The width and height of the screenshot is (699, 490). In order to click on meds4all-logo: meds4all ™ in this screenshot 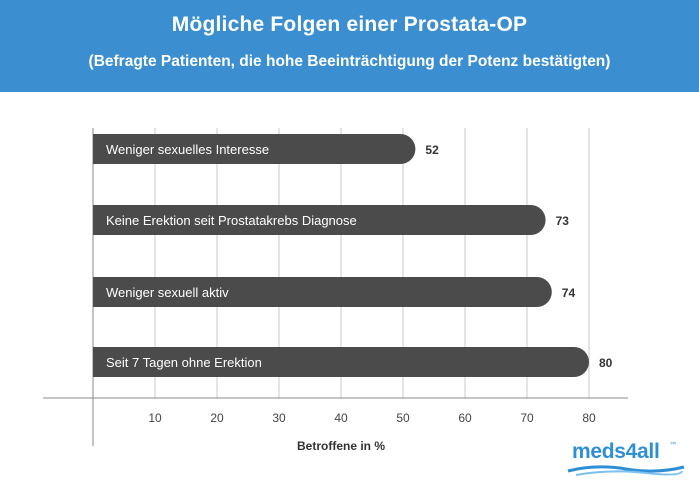, I will do `click(626, 460)`.